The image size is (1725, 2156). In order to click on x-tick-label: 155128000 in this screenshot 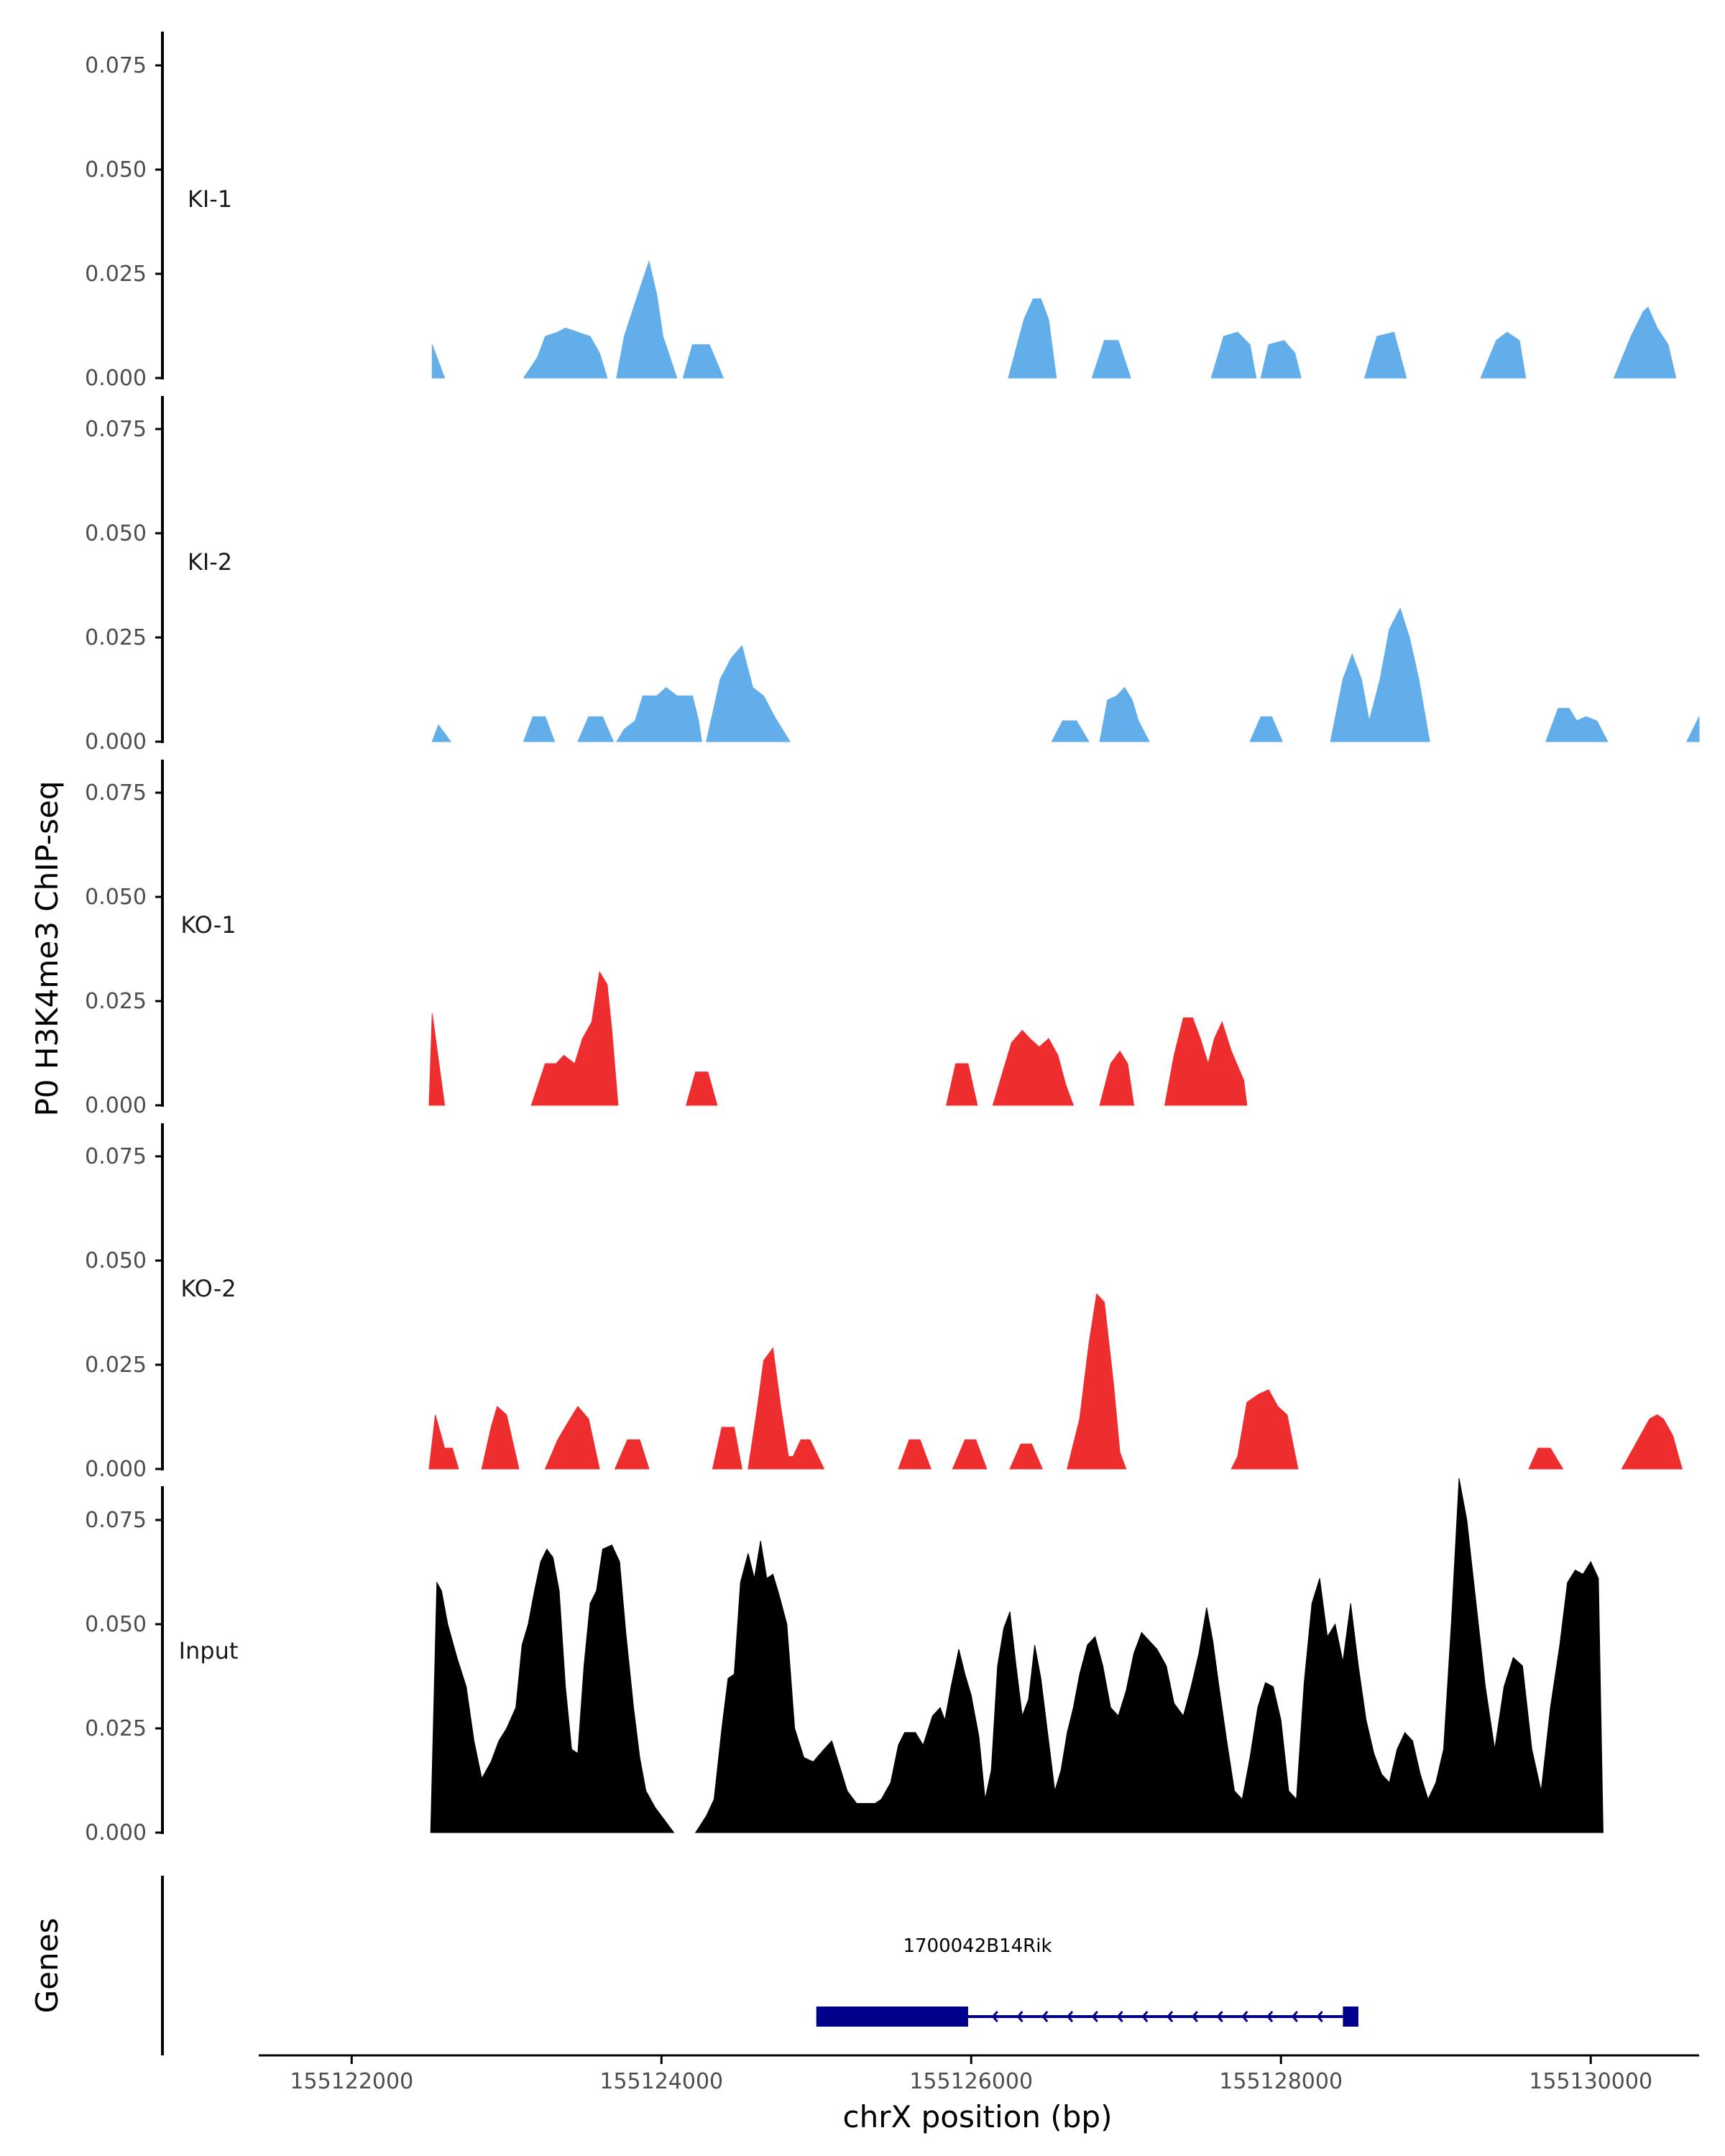, I will do `click(1281, 2082)`.